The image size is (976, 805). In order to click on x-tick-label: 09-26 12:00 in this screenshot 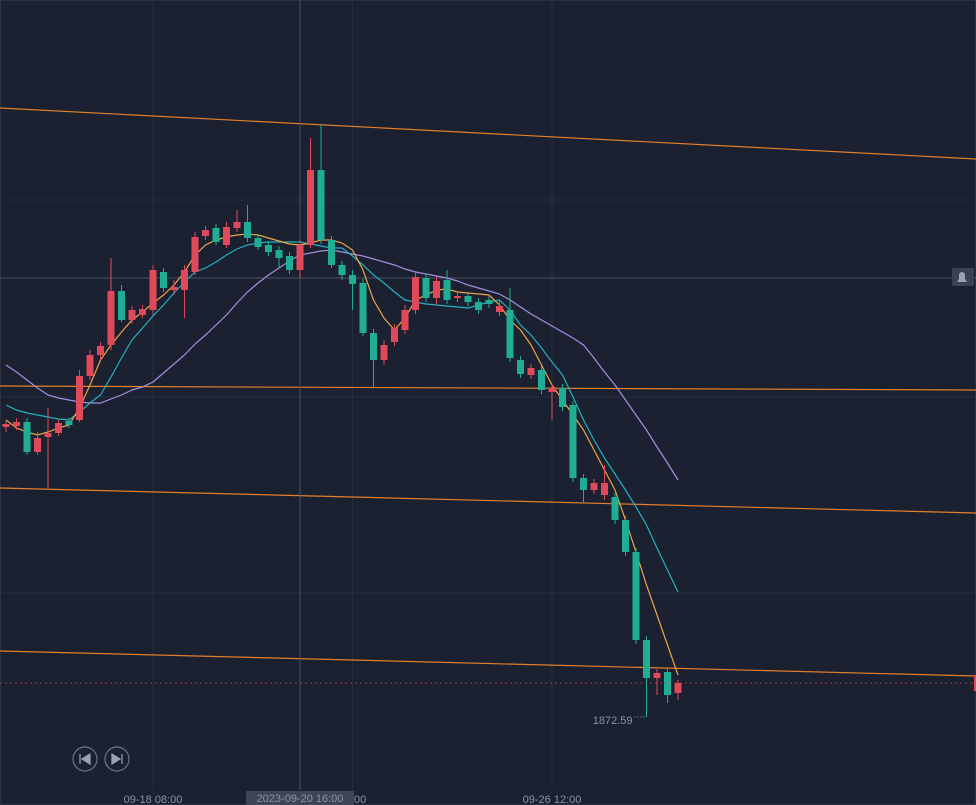, I will do `click(552, 799)`.